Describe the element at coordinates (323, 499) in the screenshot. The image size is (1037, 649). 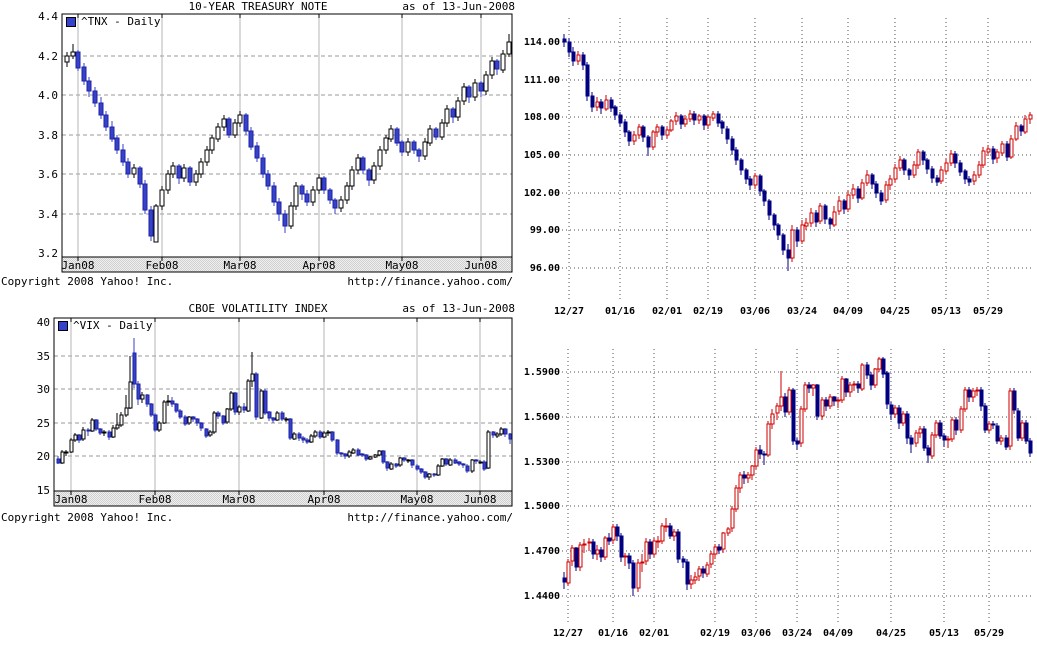
I see `x-tick-label: Apr08` at that location.